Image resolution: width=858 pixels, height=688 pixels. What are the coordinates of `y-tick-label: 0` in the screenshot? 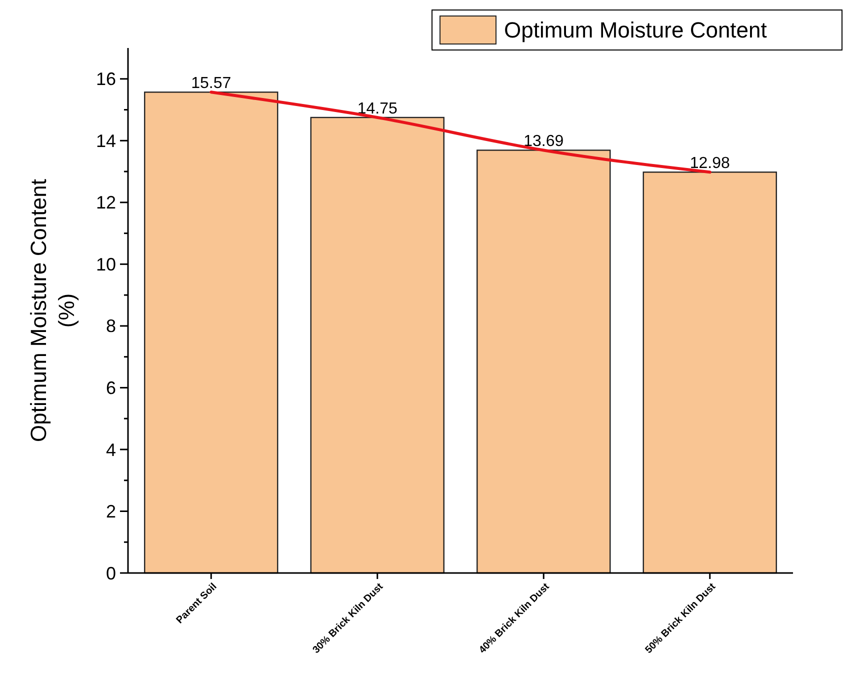 It's located at (111, 573).